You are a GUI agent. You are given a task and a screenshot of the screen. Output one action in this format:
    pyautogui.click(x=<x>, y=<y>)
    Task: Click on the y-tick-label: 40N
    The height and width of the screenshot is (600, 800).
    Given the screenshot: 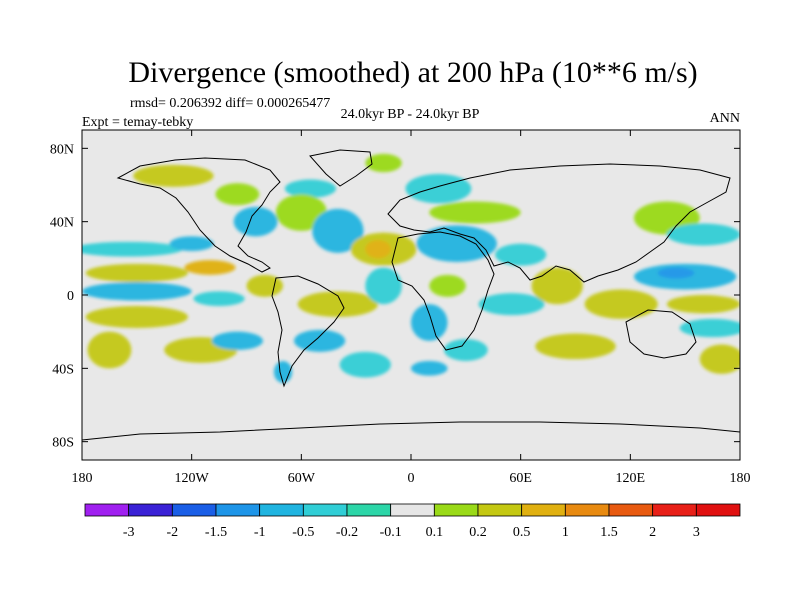 What is the action you would take?
    pyautogui.click(x=62, y=223)
    